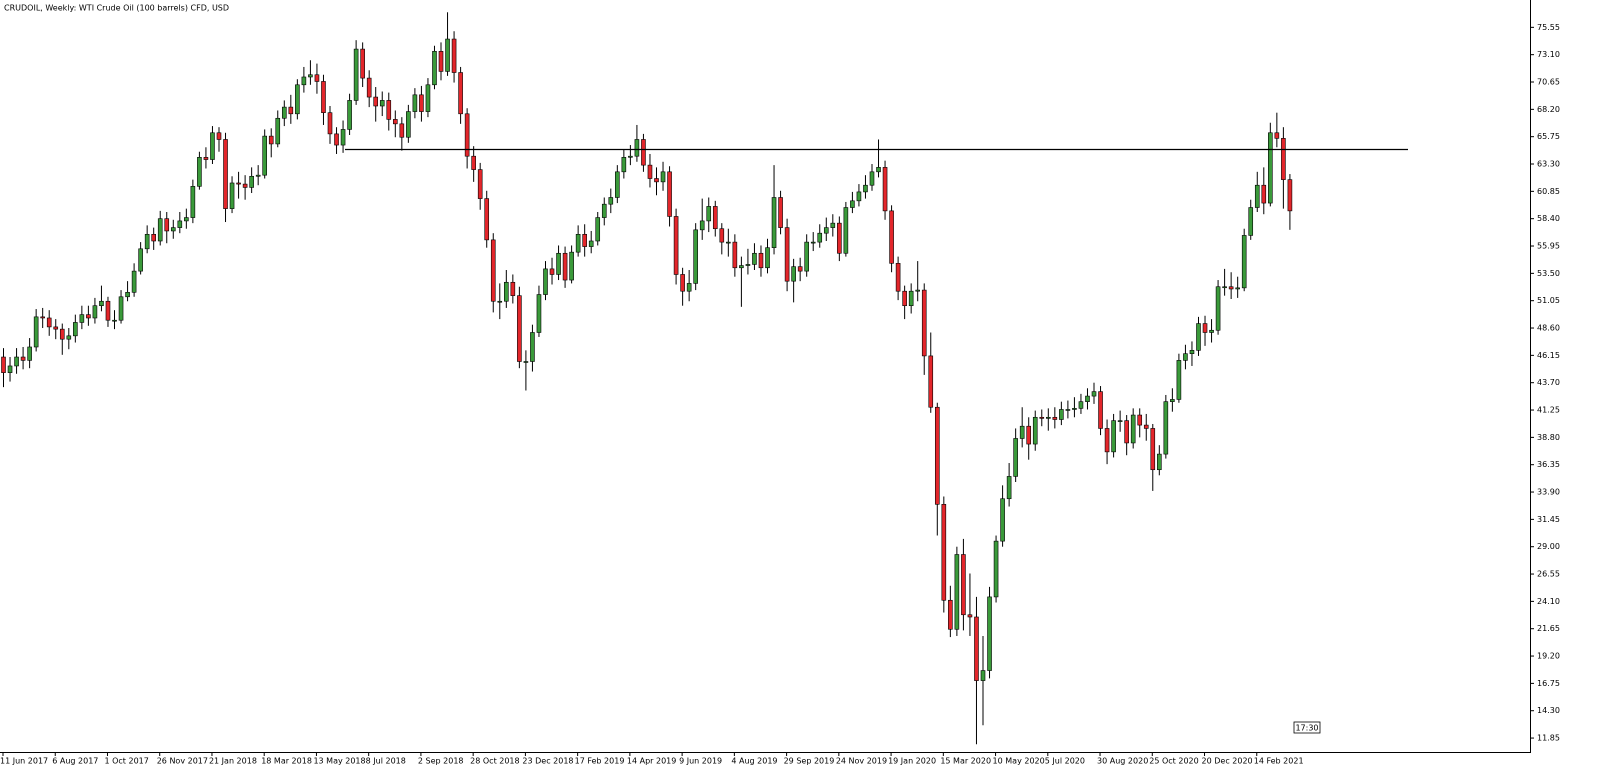 The height and width of the screenshot is (767, 1600). What do you see at coordinates (1548, 738) in the screenshot?
I see `y-tick-label: 11.85` at bounding box center [1548, 738].